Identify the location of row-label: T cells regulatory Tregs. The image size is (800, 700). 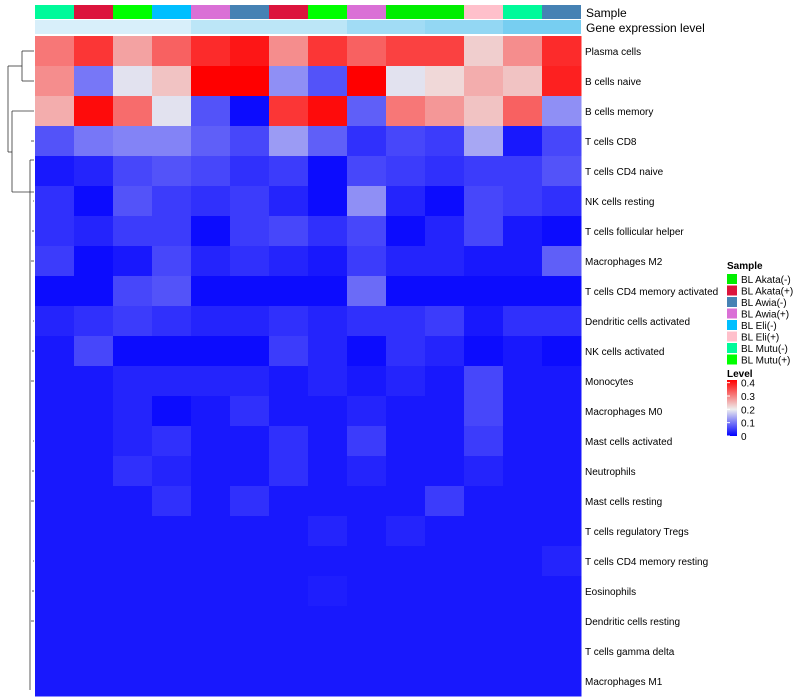
(637, 532).